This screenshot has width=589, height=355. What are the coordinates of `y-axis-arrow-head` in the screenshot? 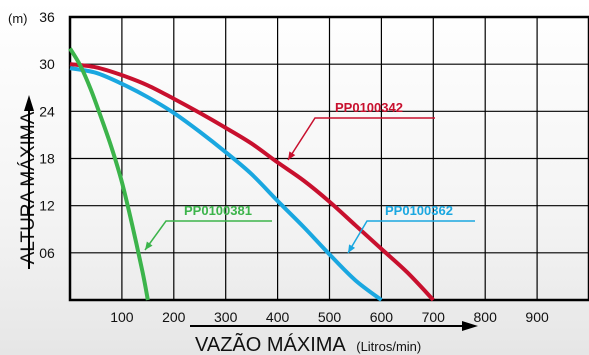 It's located at (29, 103).